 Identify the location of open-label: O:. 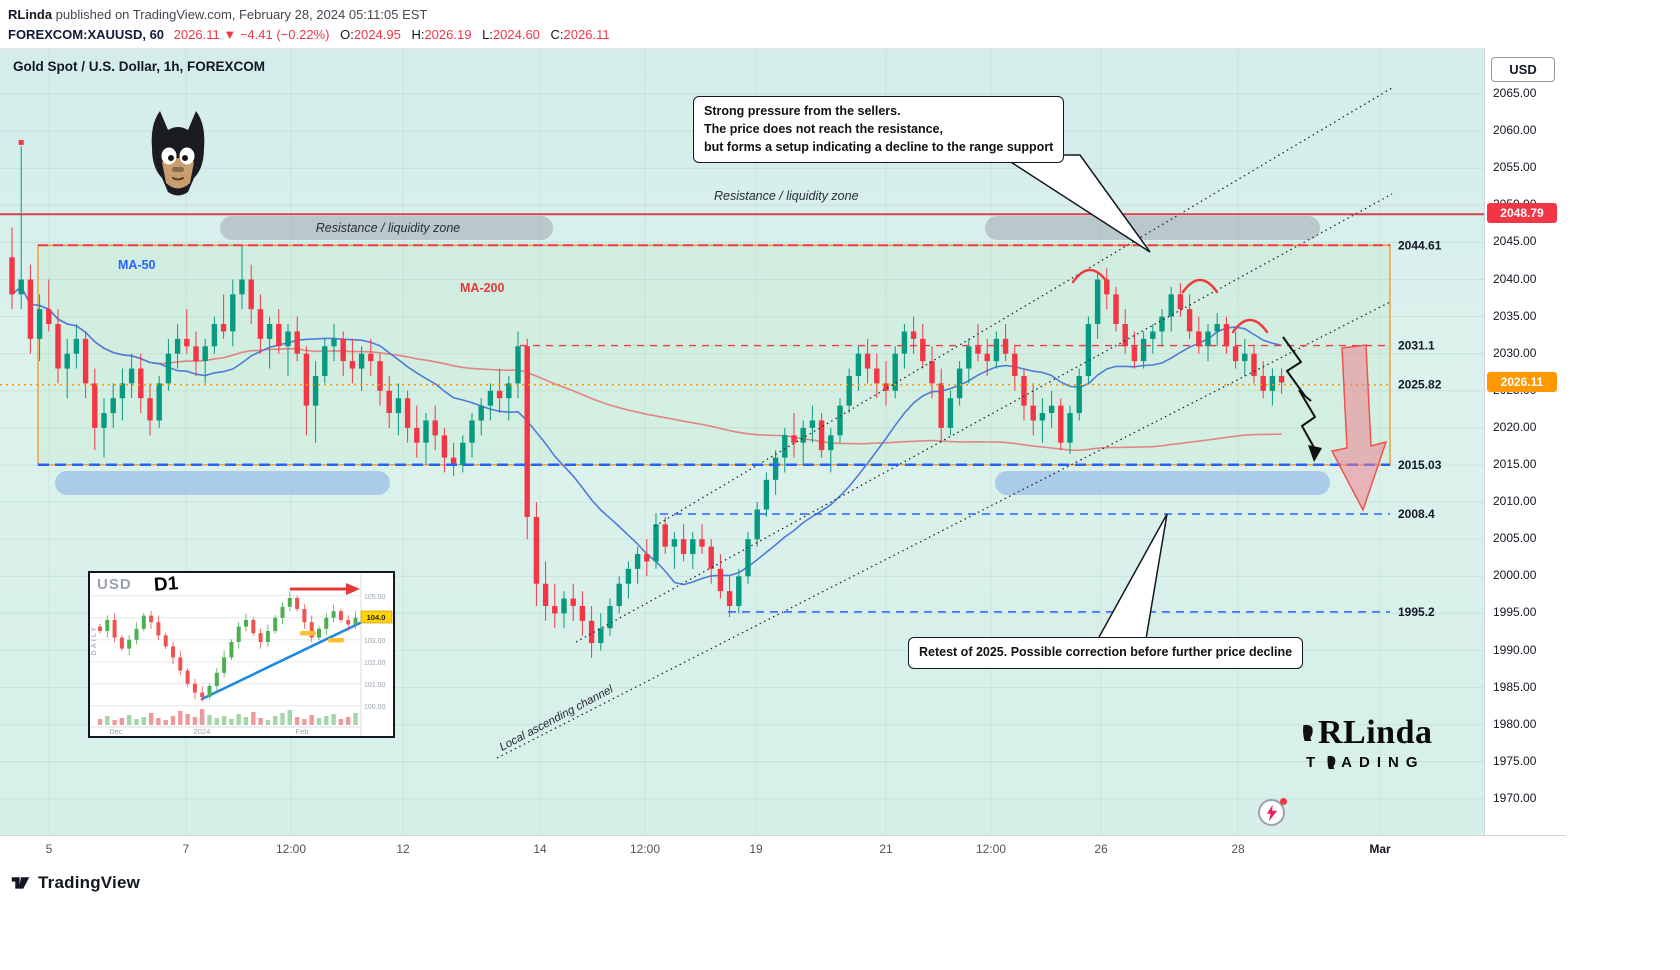
(347, 34).